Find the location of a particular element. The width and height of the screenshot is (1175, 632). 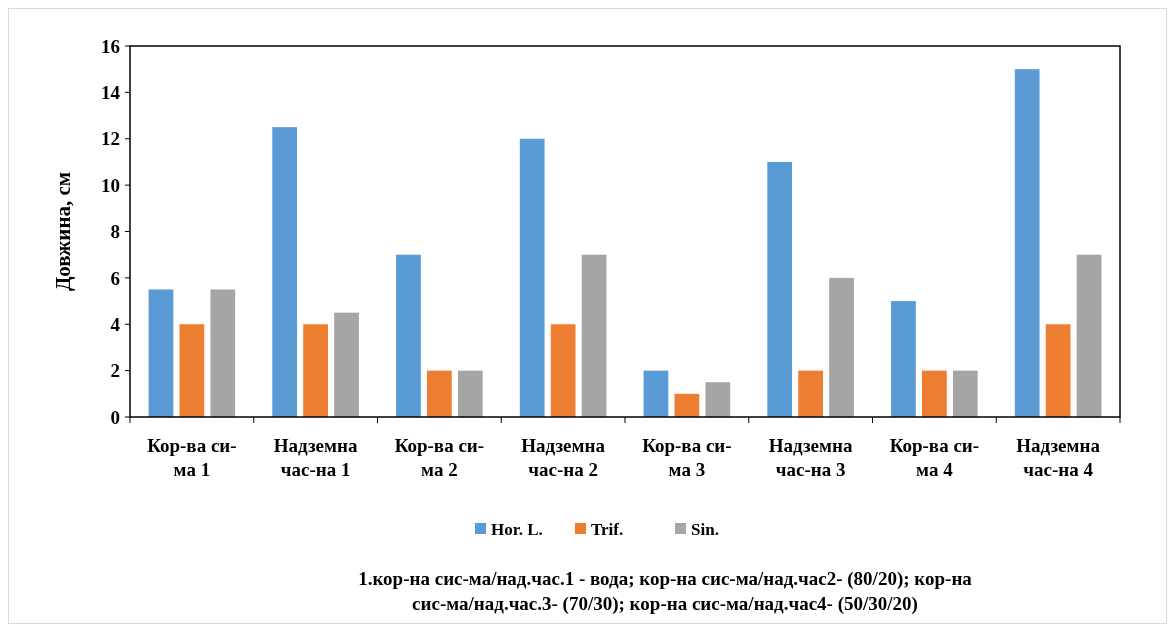

text: 1.кор-на сис-ма/над.час.1 - вода; кор-на сис-ма/над.час2- (80/20); кор-на сис-ма/над.час.3- (70/30); кор-на сис-ма/над.час4- (50/30/20) is located at coordinates (665, 591).